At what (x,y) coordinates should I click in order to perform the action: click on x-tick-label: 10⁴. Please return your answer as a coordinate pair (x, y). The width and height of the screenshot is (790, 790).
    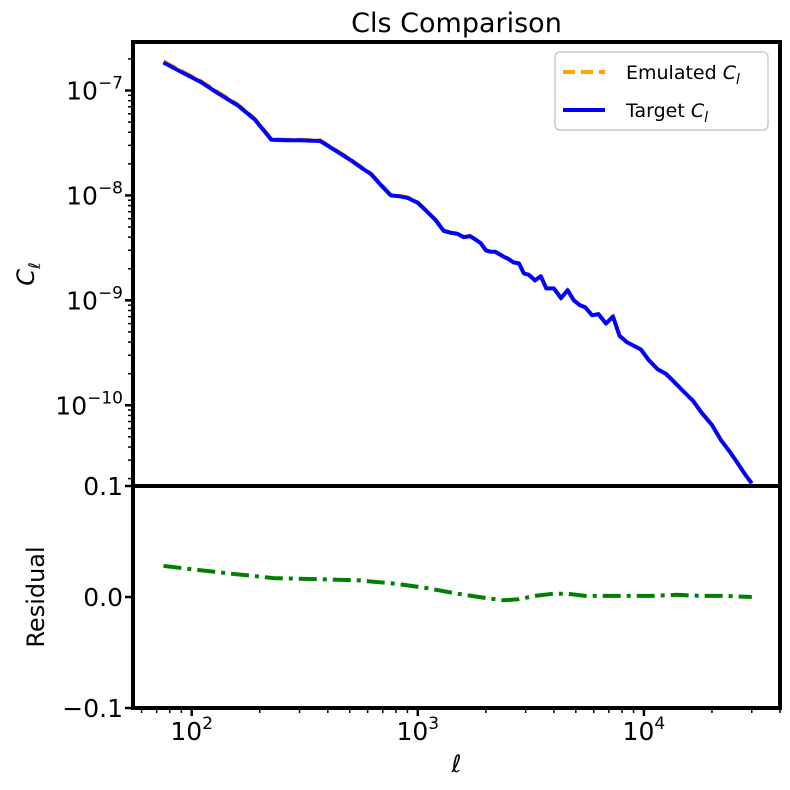
    Looking at the image, I should click on (644, 730).